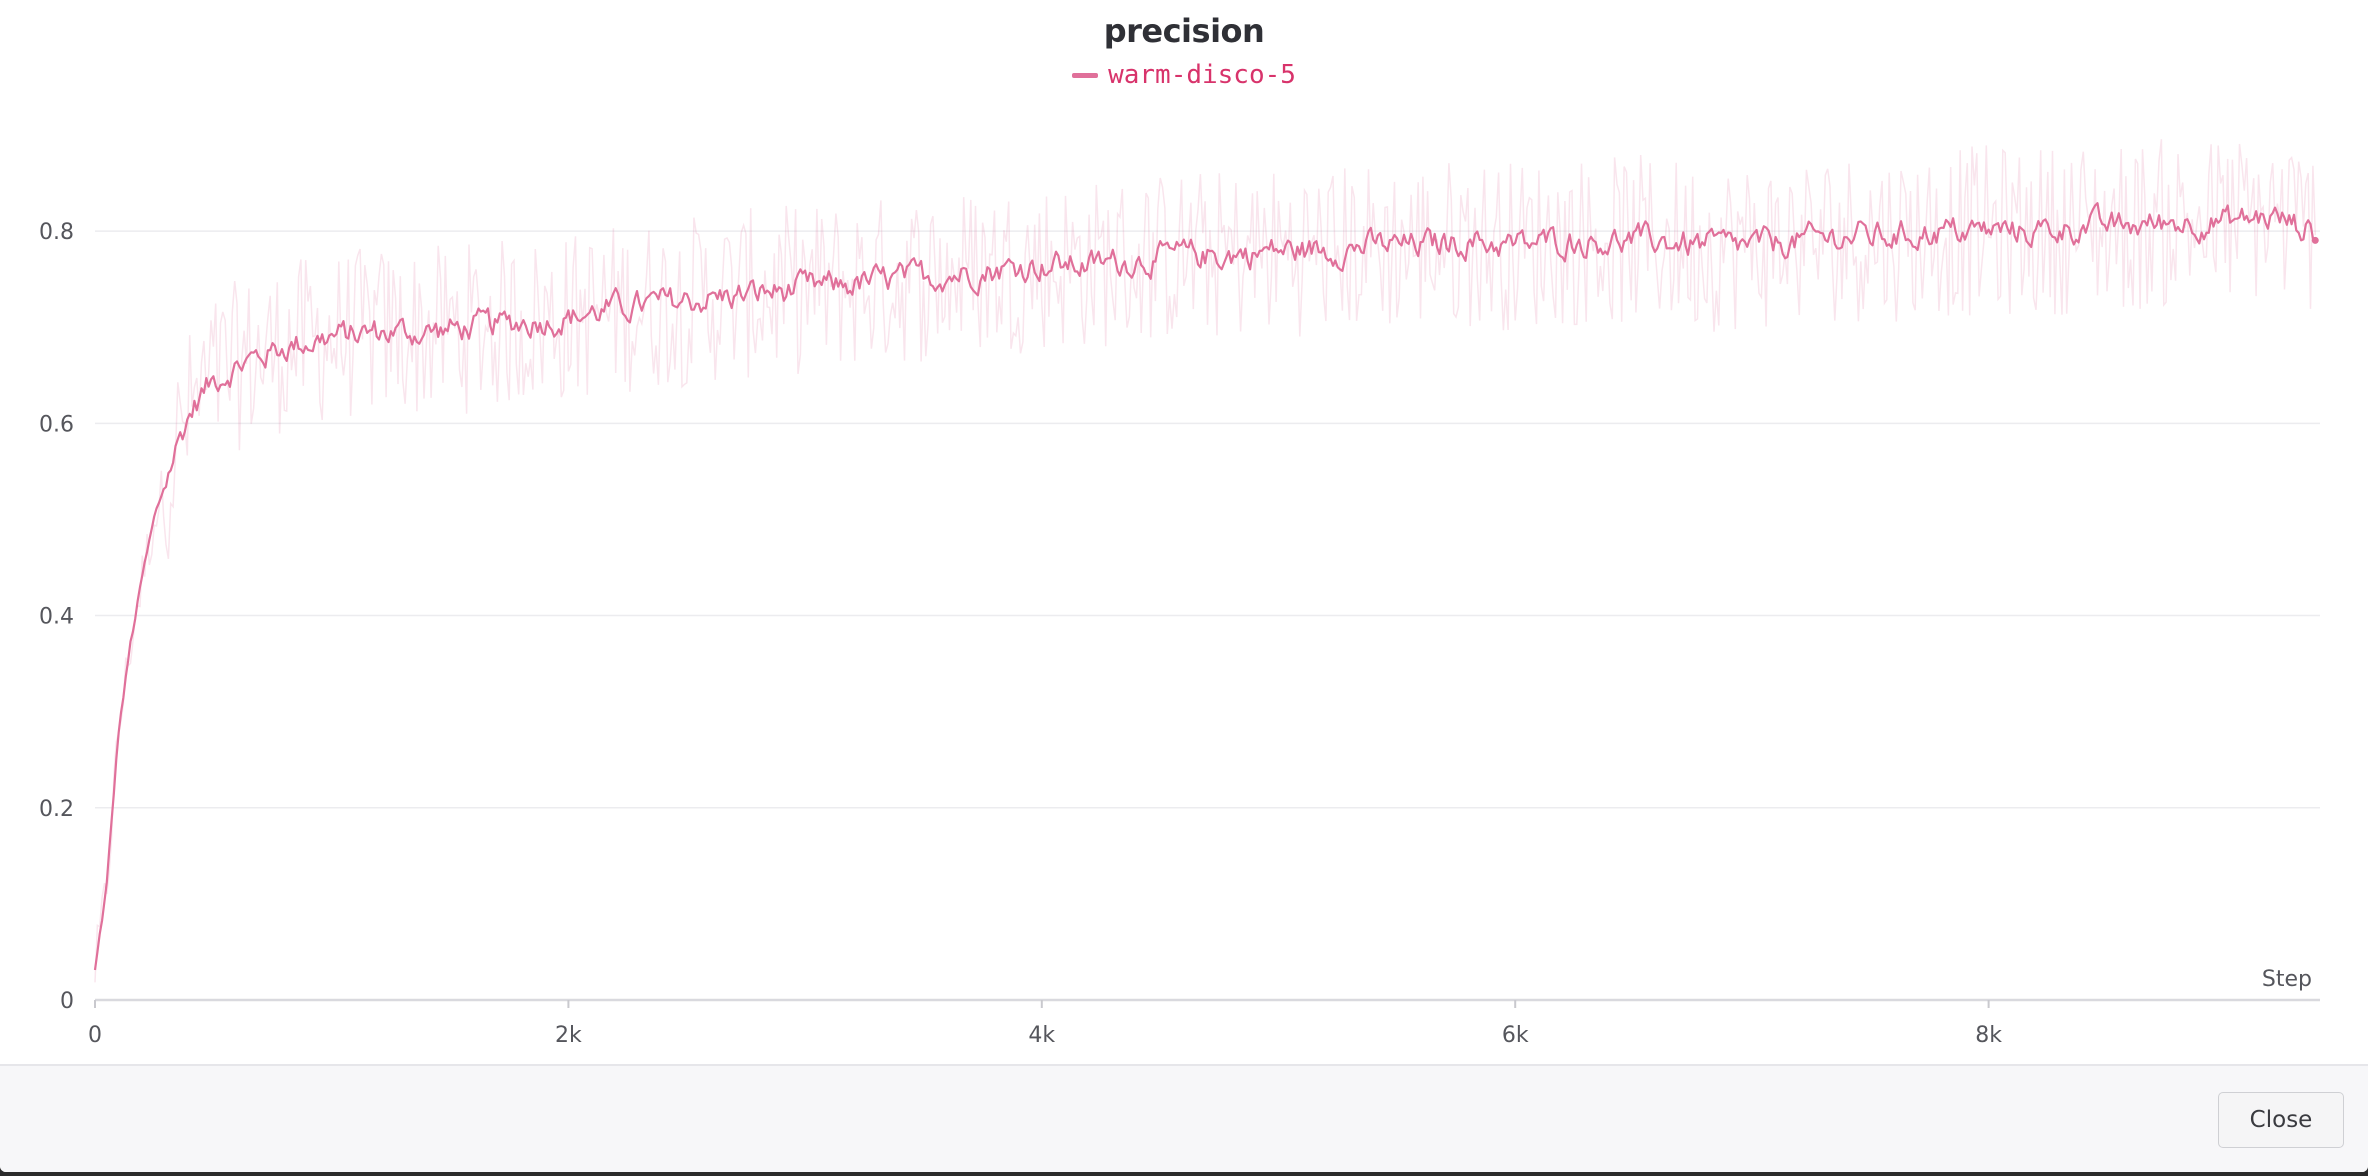 The image size is (2368, 1176). Describe the element at coordinates (2315, 240) in the screenshot. I see `series-end-point` at that location.